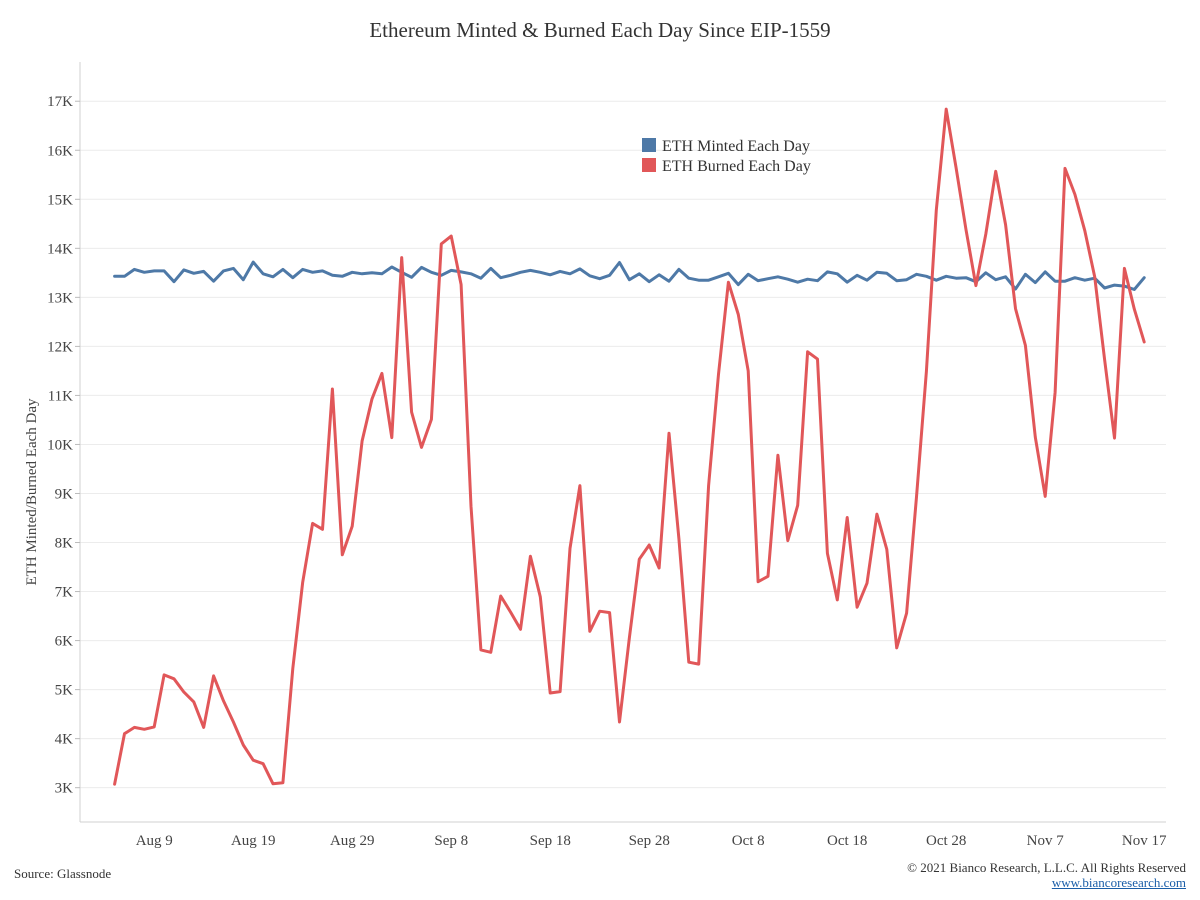 This screenshot has height=900, width=1200. What do you see at coordinates (451, 841) in the screenshot?
I see `x-tick-label: Sep 8` at bounding box center [451, 841].